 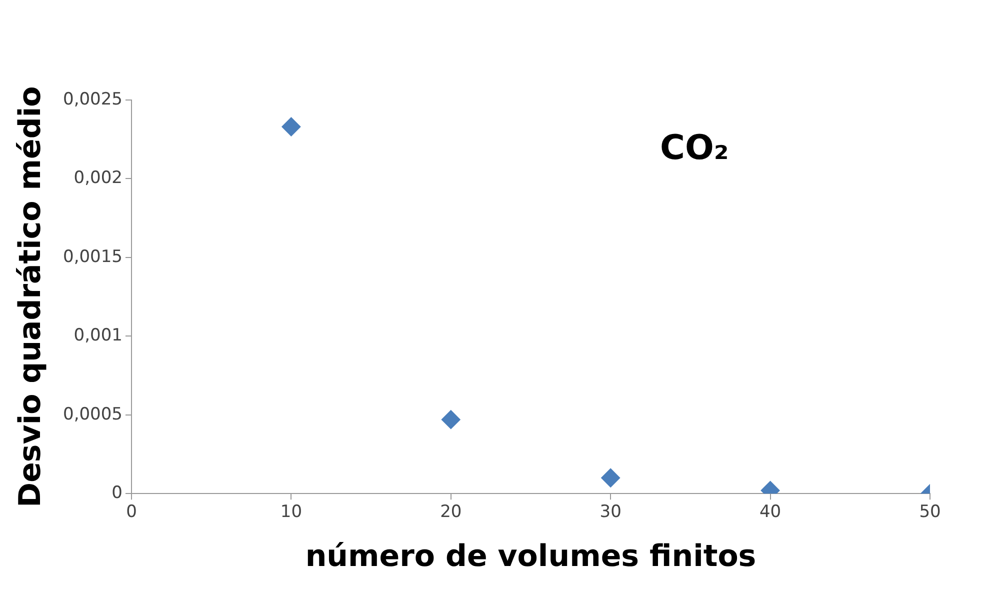 What do you see at coordinates (930, 512) in the screenshot?
I see `x-tick-label: 50` at bounding box center [930, 512].